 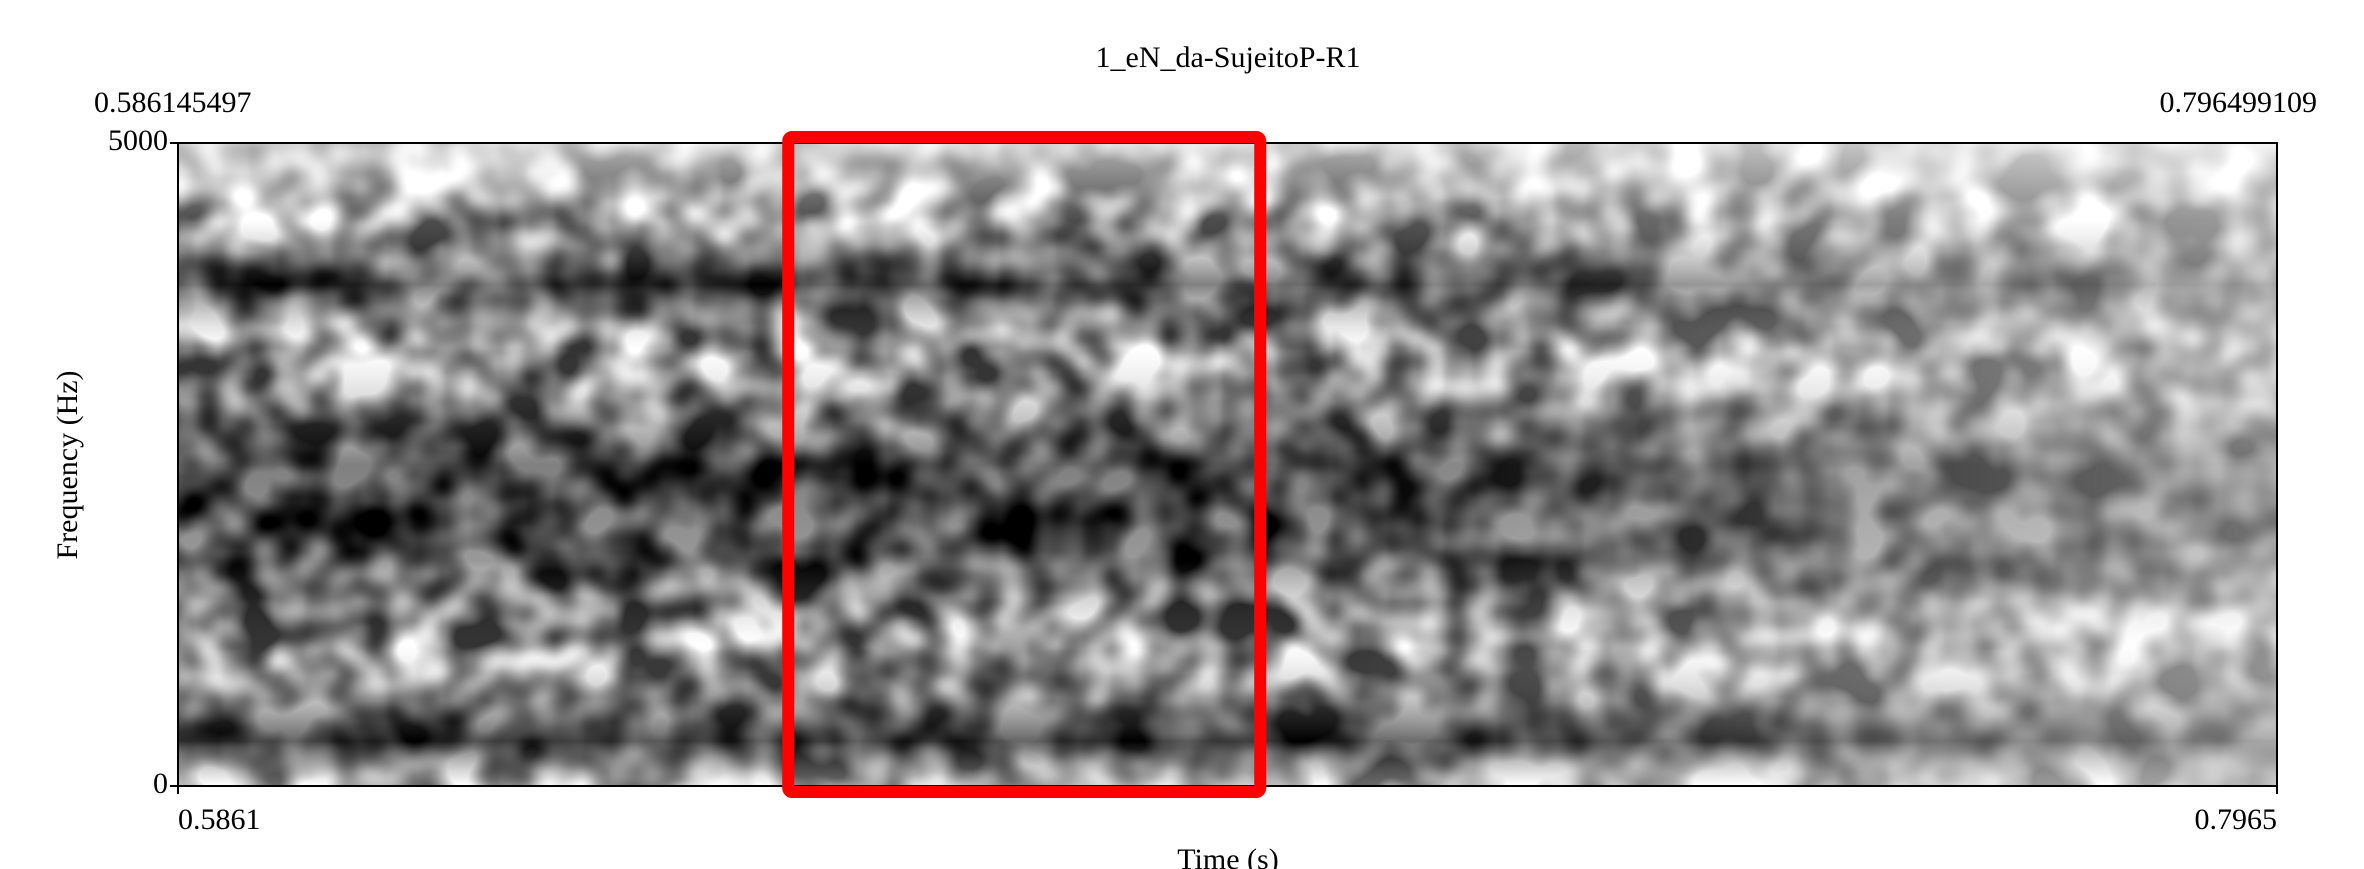 What do you see at coordinates (1228, 57) in the screenshot?
I see `chart-title: 1_eN_da-SujeitoP-R1` at bounding box center [1228, 57].